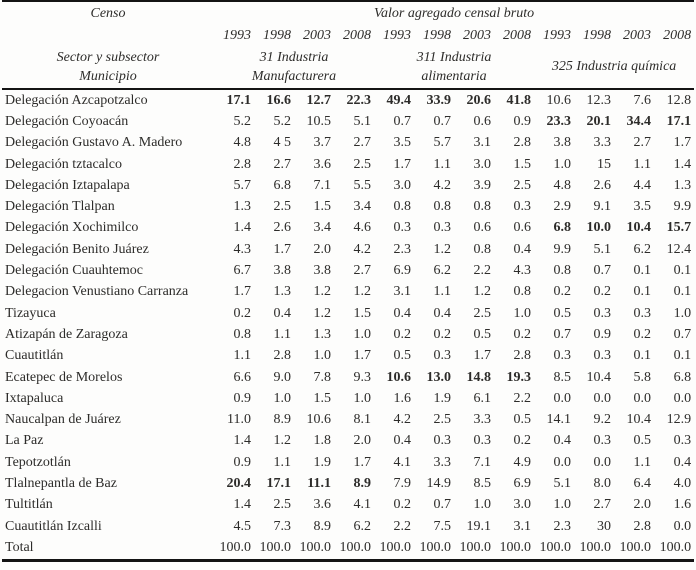 The width and height of the screenshot is (696, 570). Describe the element at coordinates (642, 483) in the screenshot. I see `cell-value: 6.4` at that location.